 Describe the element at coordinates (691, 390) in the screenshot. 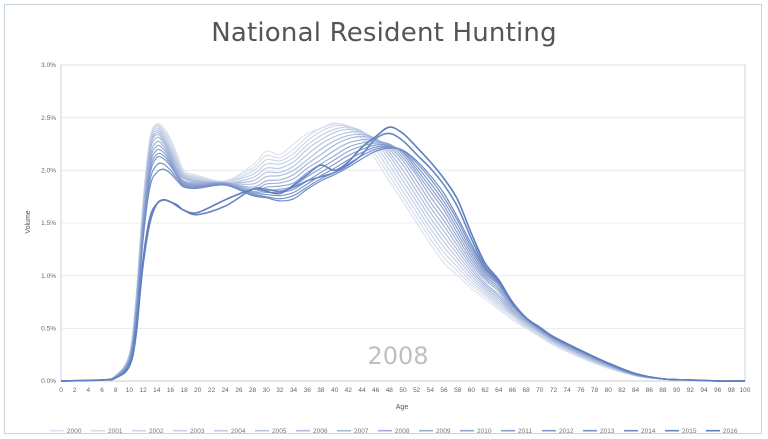

I see `x-tick-label: 92` at that location.